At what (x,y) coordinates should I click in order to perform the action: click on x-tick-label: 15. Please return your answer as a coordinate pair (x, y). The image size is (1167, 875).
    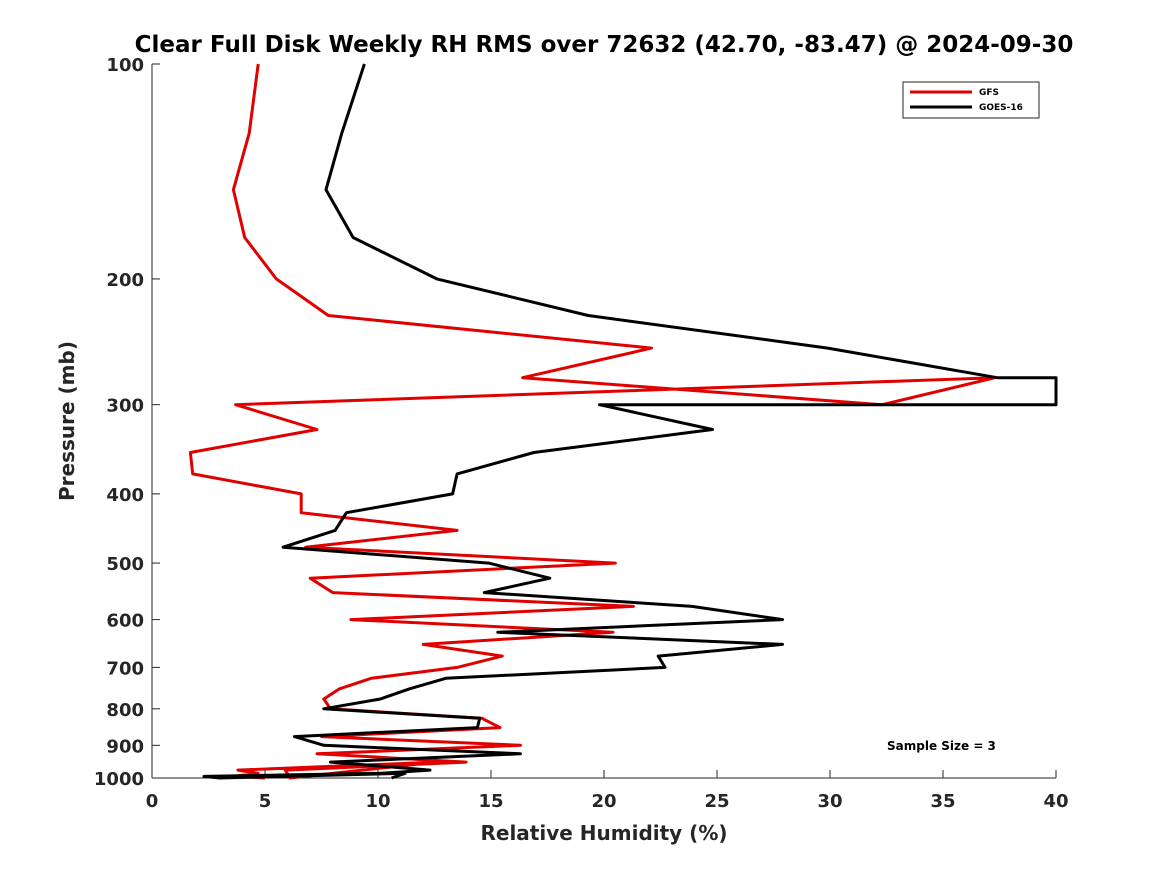
    Looking at the image, I should click on (490, 801).